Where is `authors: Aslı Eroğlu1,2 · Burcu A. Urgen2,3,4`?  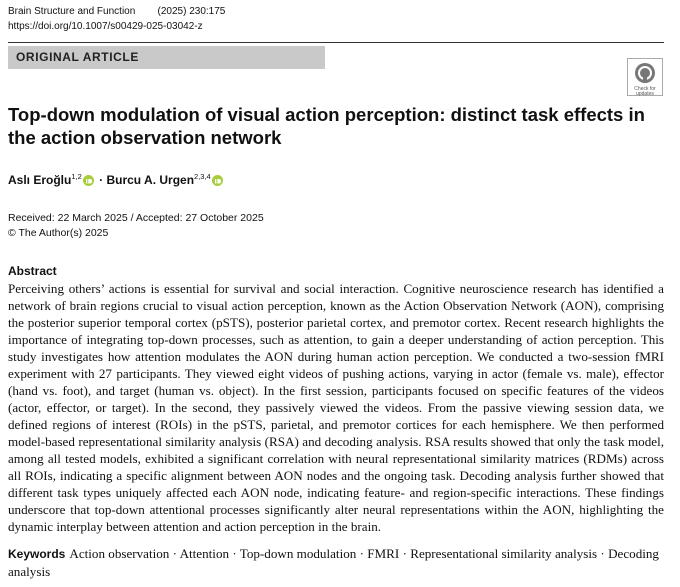 authors: Aslı Eroğlu1,2 · Burcu A. Urgen2,3,4 is located at coordinates (116, 179).